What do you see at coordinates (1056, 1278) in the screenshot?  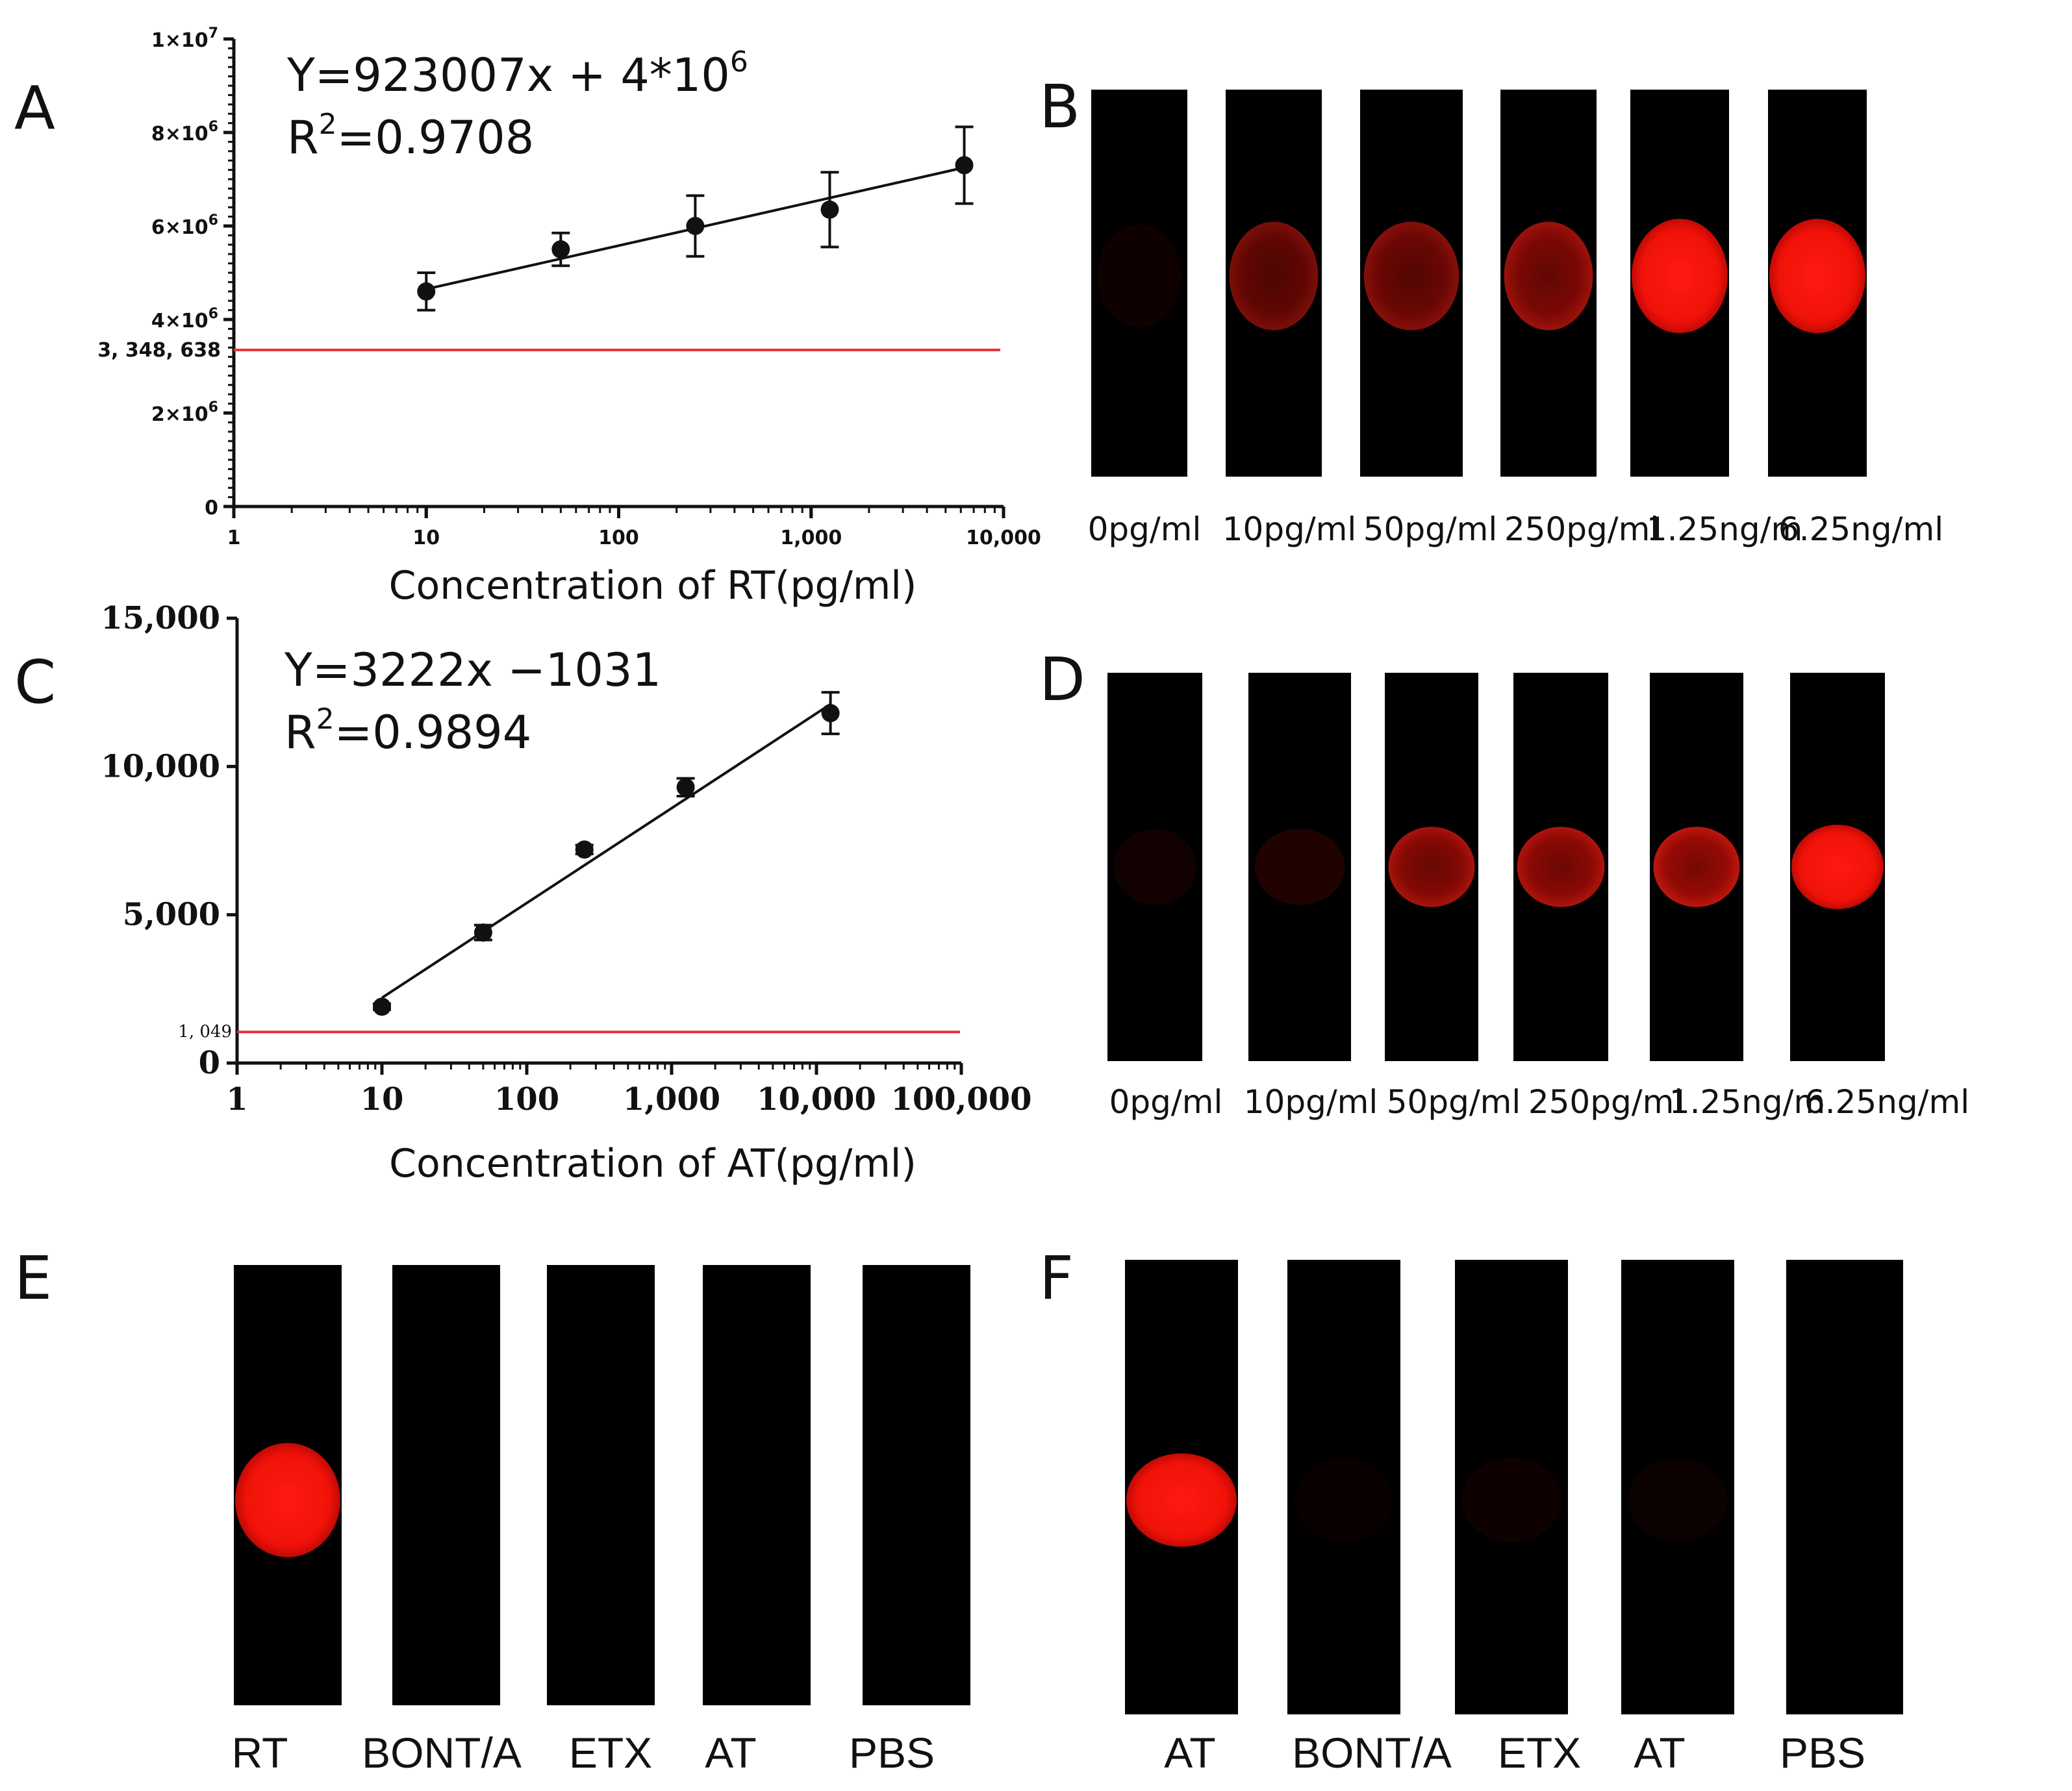 I see `panel-letter-f: F` at bounding box center [1056, 1278].